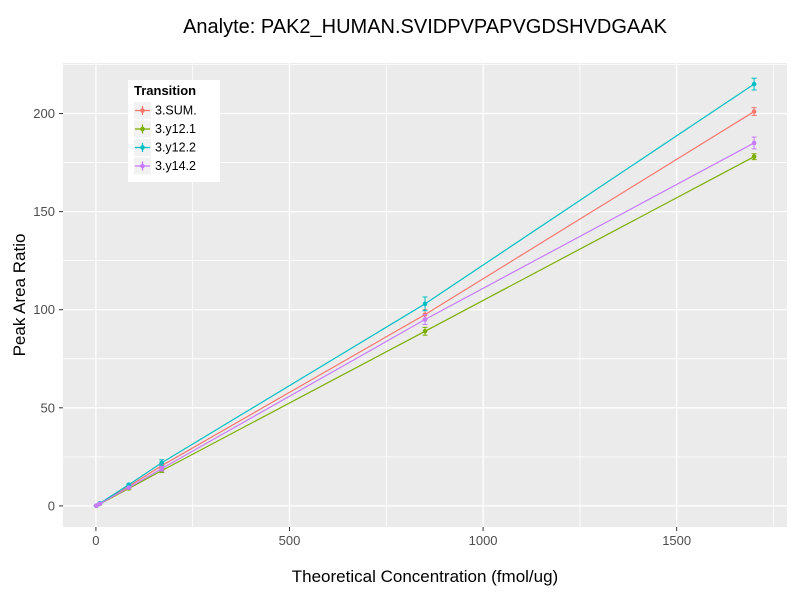  Describe the element at coordinates (44, 309) in the screenshot. I see `y-tick-label: 100` at that location.